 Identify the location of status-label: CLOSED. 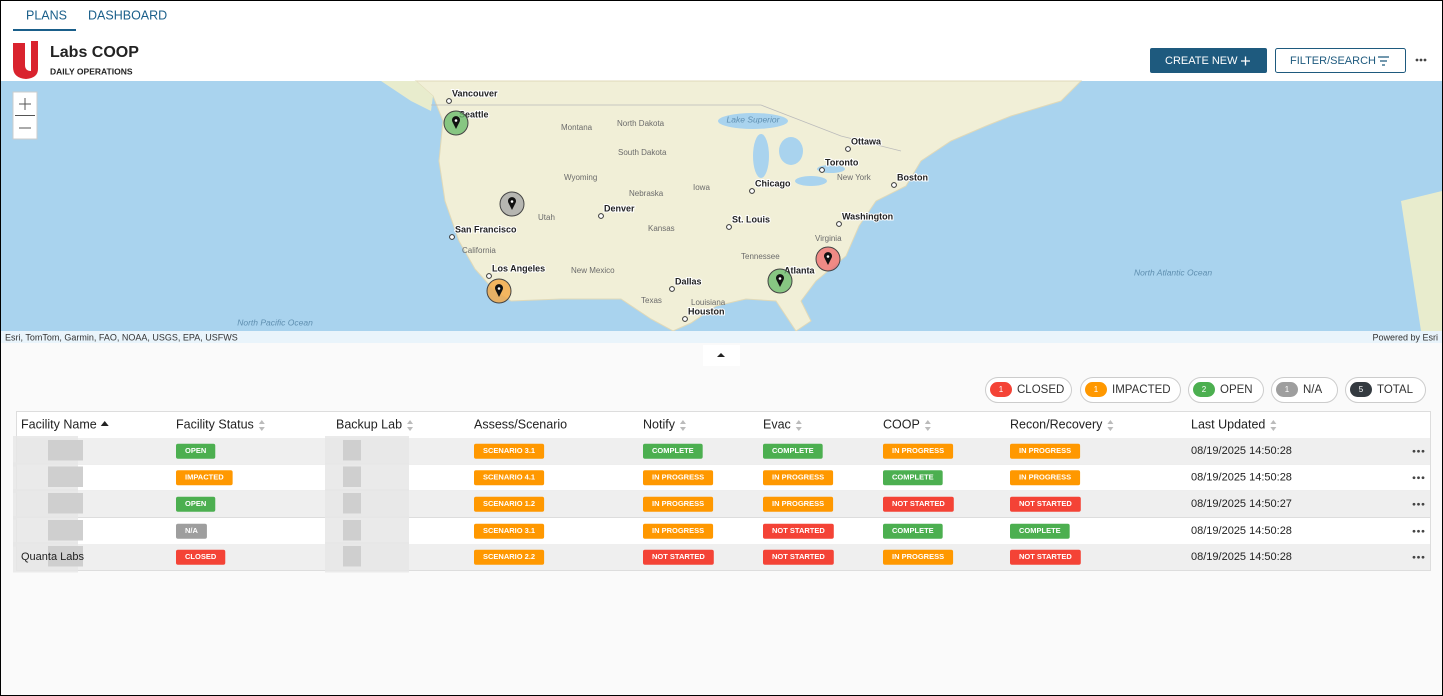
(201, 556).